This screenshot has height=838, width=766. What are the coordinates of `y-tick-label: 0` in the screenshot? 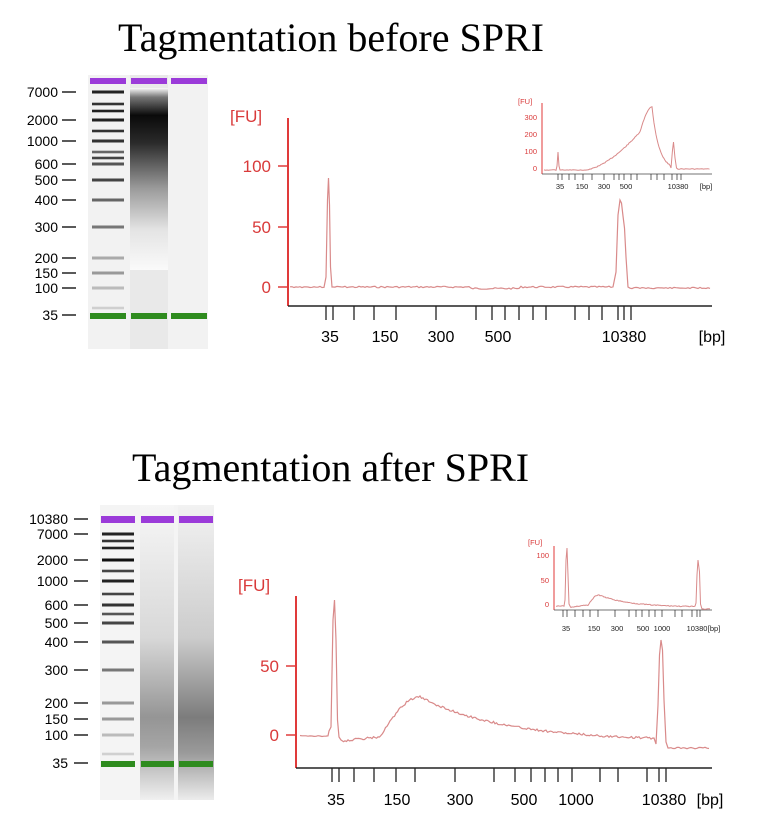 It's located at (535, 168).